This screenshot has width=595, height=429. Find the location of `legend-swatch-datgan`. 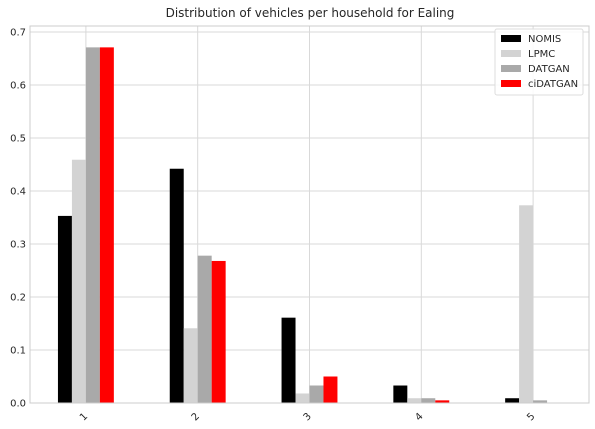

legend-swatch-datgan is located at coordinates (511, 68).